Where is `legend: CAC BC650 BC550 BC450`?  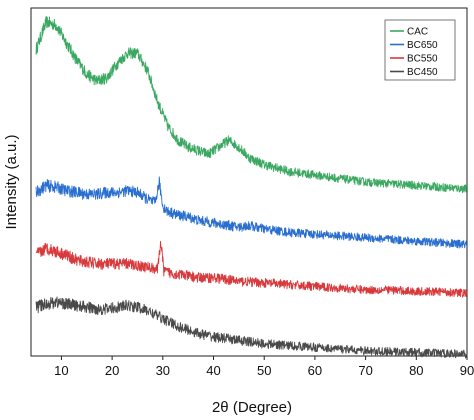 legend: CAC BC650 BC550 BC450 is located at coordinates (420, 50).